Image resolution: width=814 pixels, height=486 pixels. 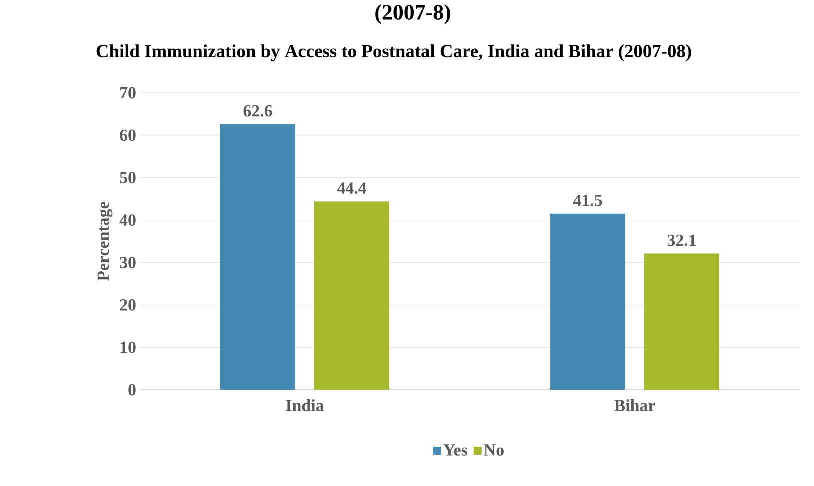 What do you see at coordinates (128, 136) in the screenshot?
I see `y-tick-label: 60` at bounding box center [128, 136].